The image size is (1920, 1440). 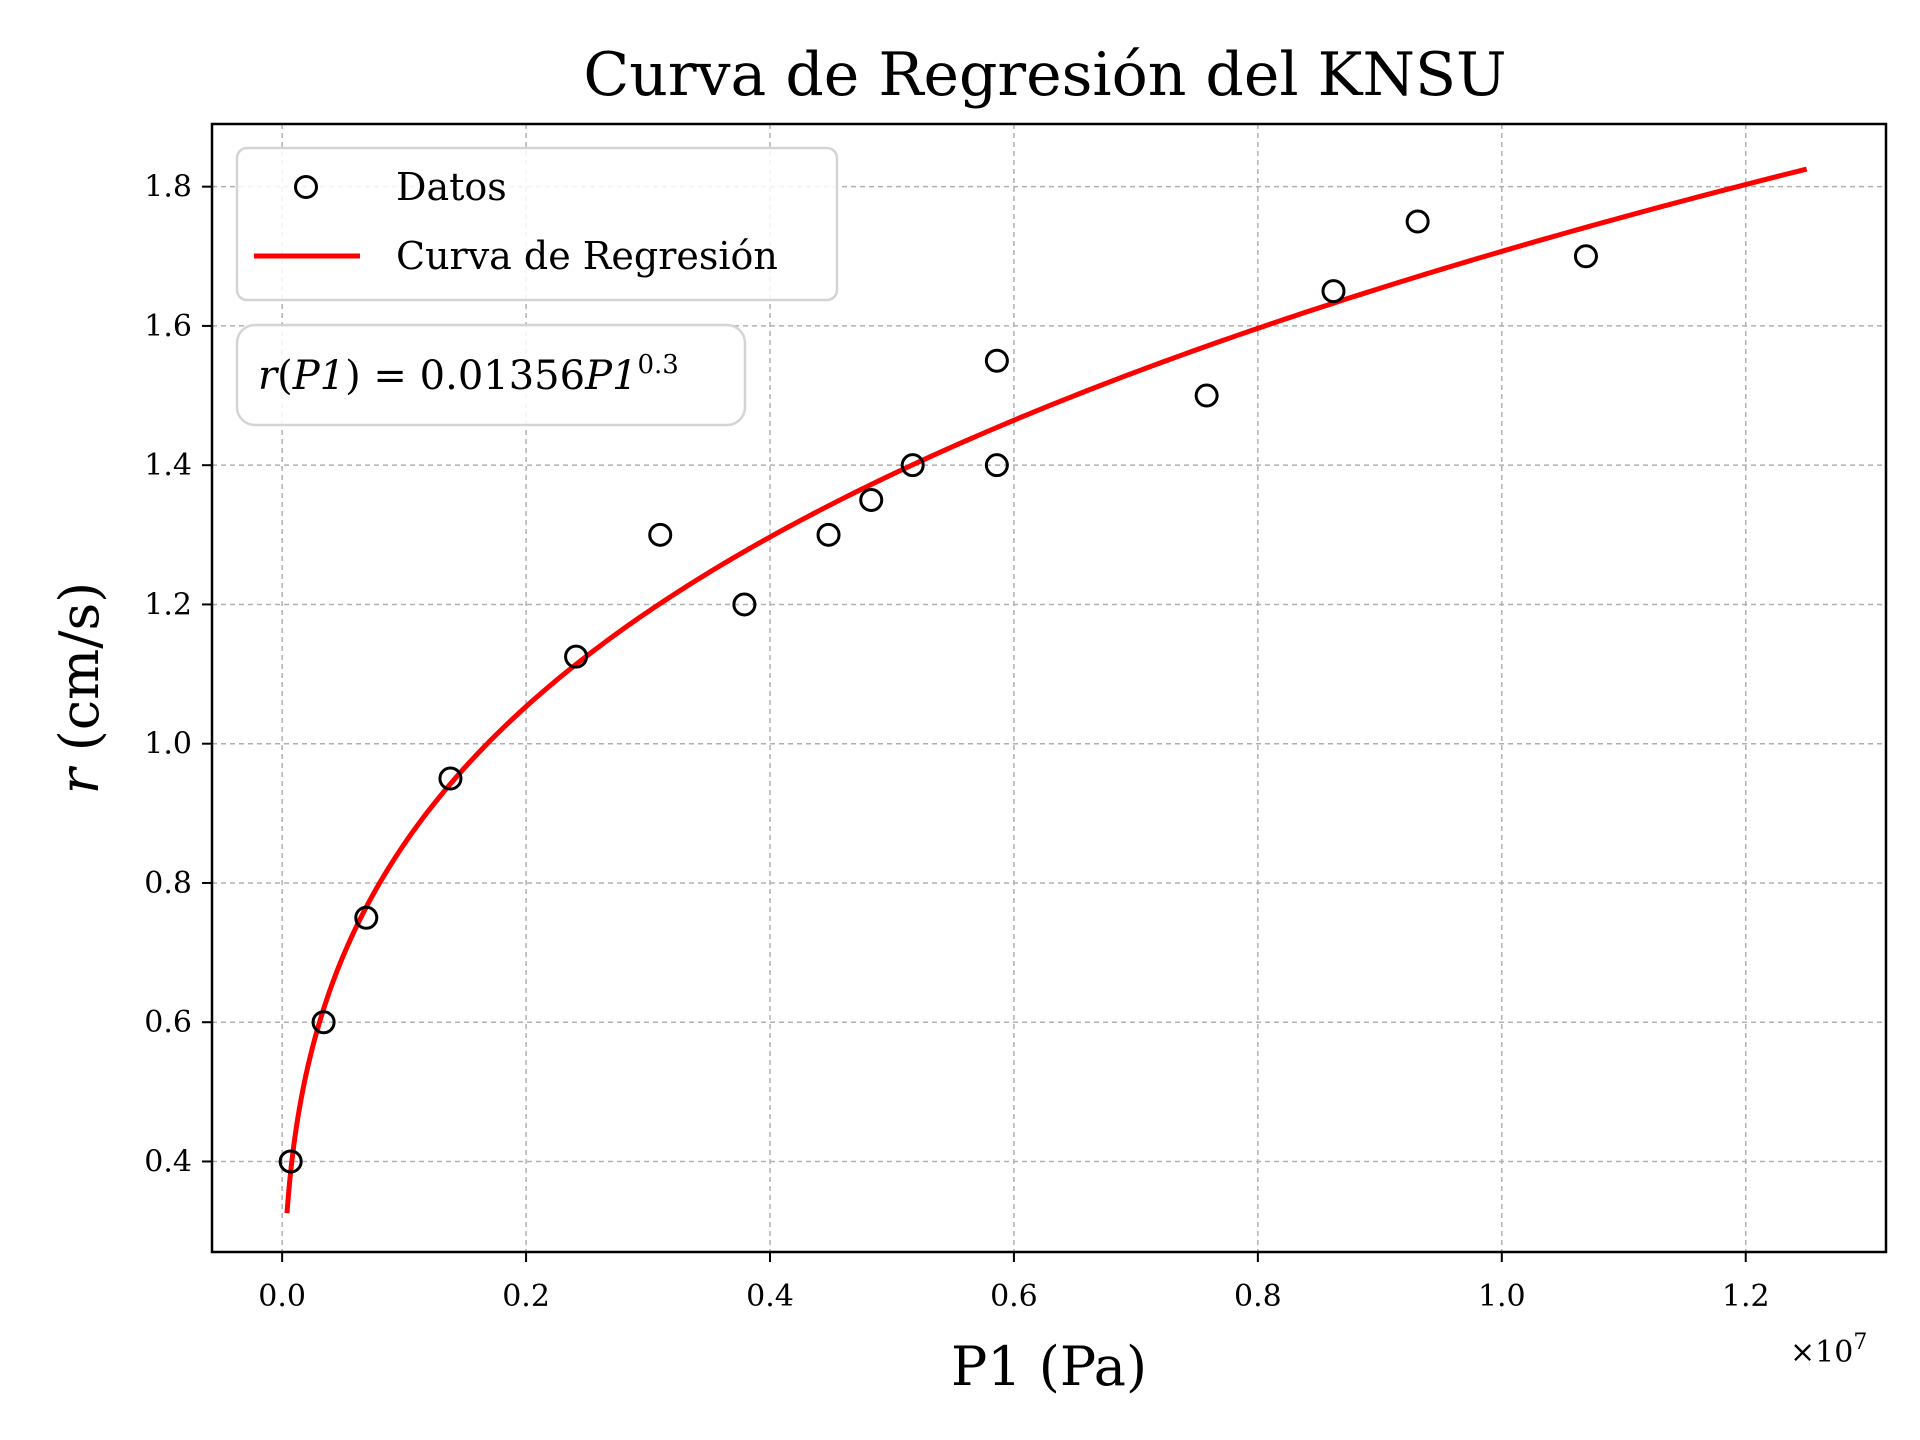 I want to click on formula-eq: = 0.01356, so click(x=473, y=376).